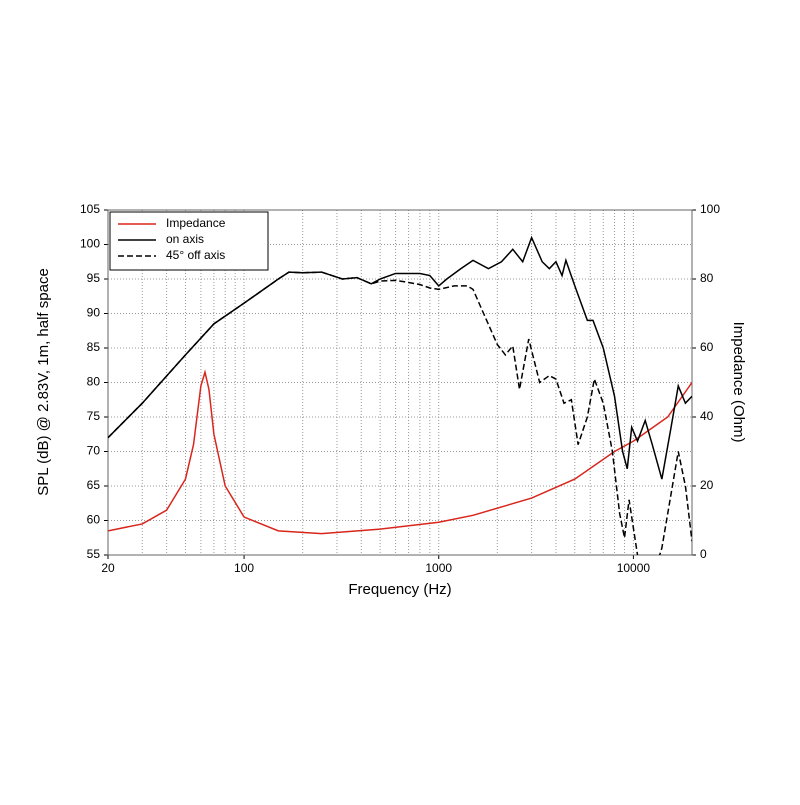  I want to click on y-tick-label: 85, so click(94, 347).